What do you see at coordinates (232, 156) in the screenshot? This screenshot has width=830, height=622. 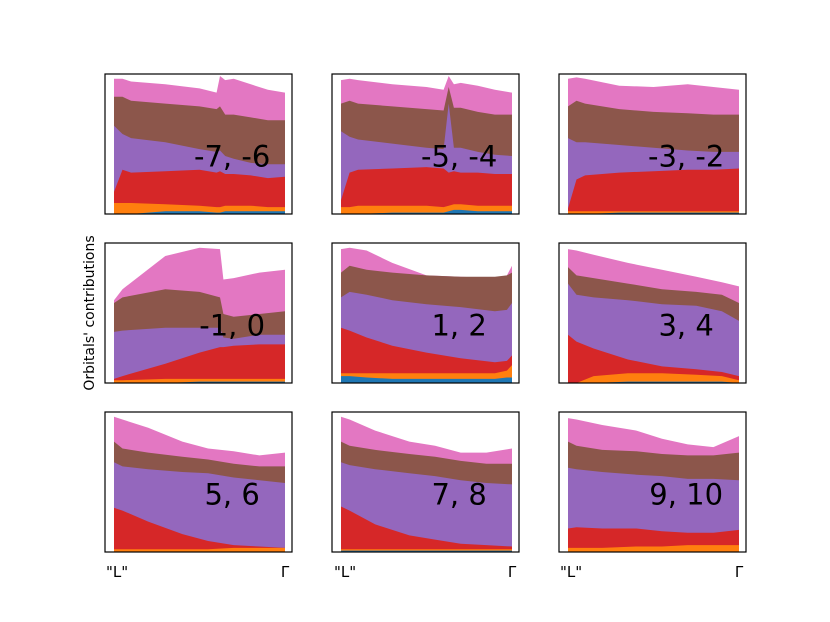 I see `band-label-0: -7, -6` at bounding box center [232, 156].